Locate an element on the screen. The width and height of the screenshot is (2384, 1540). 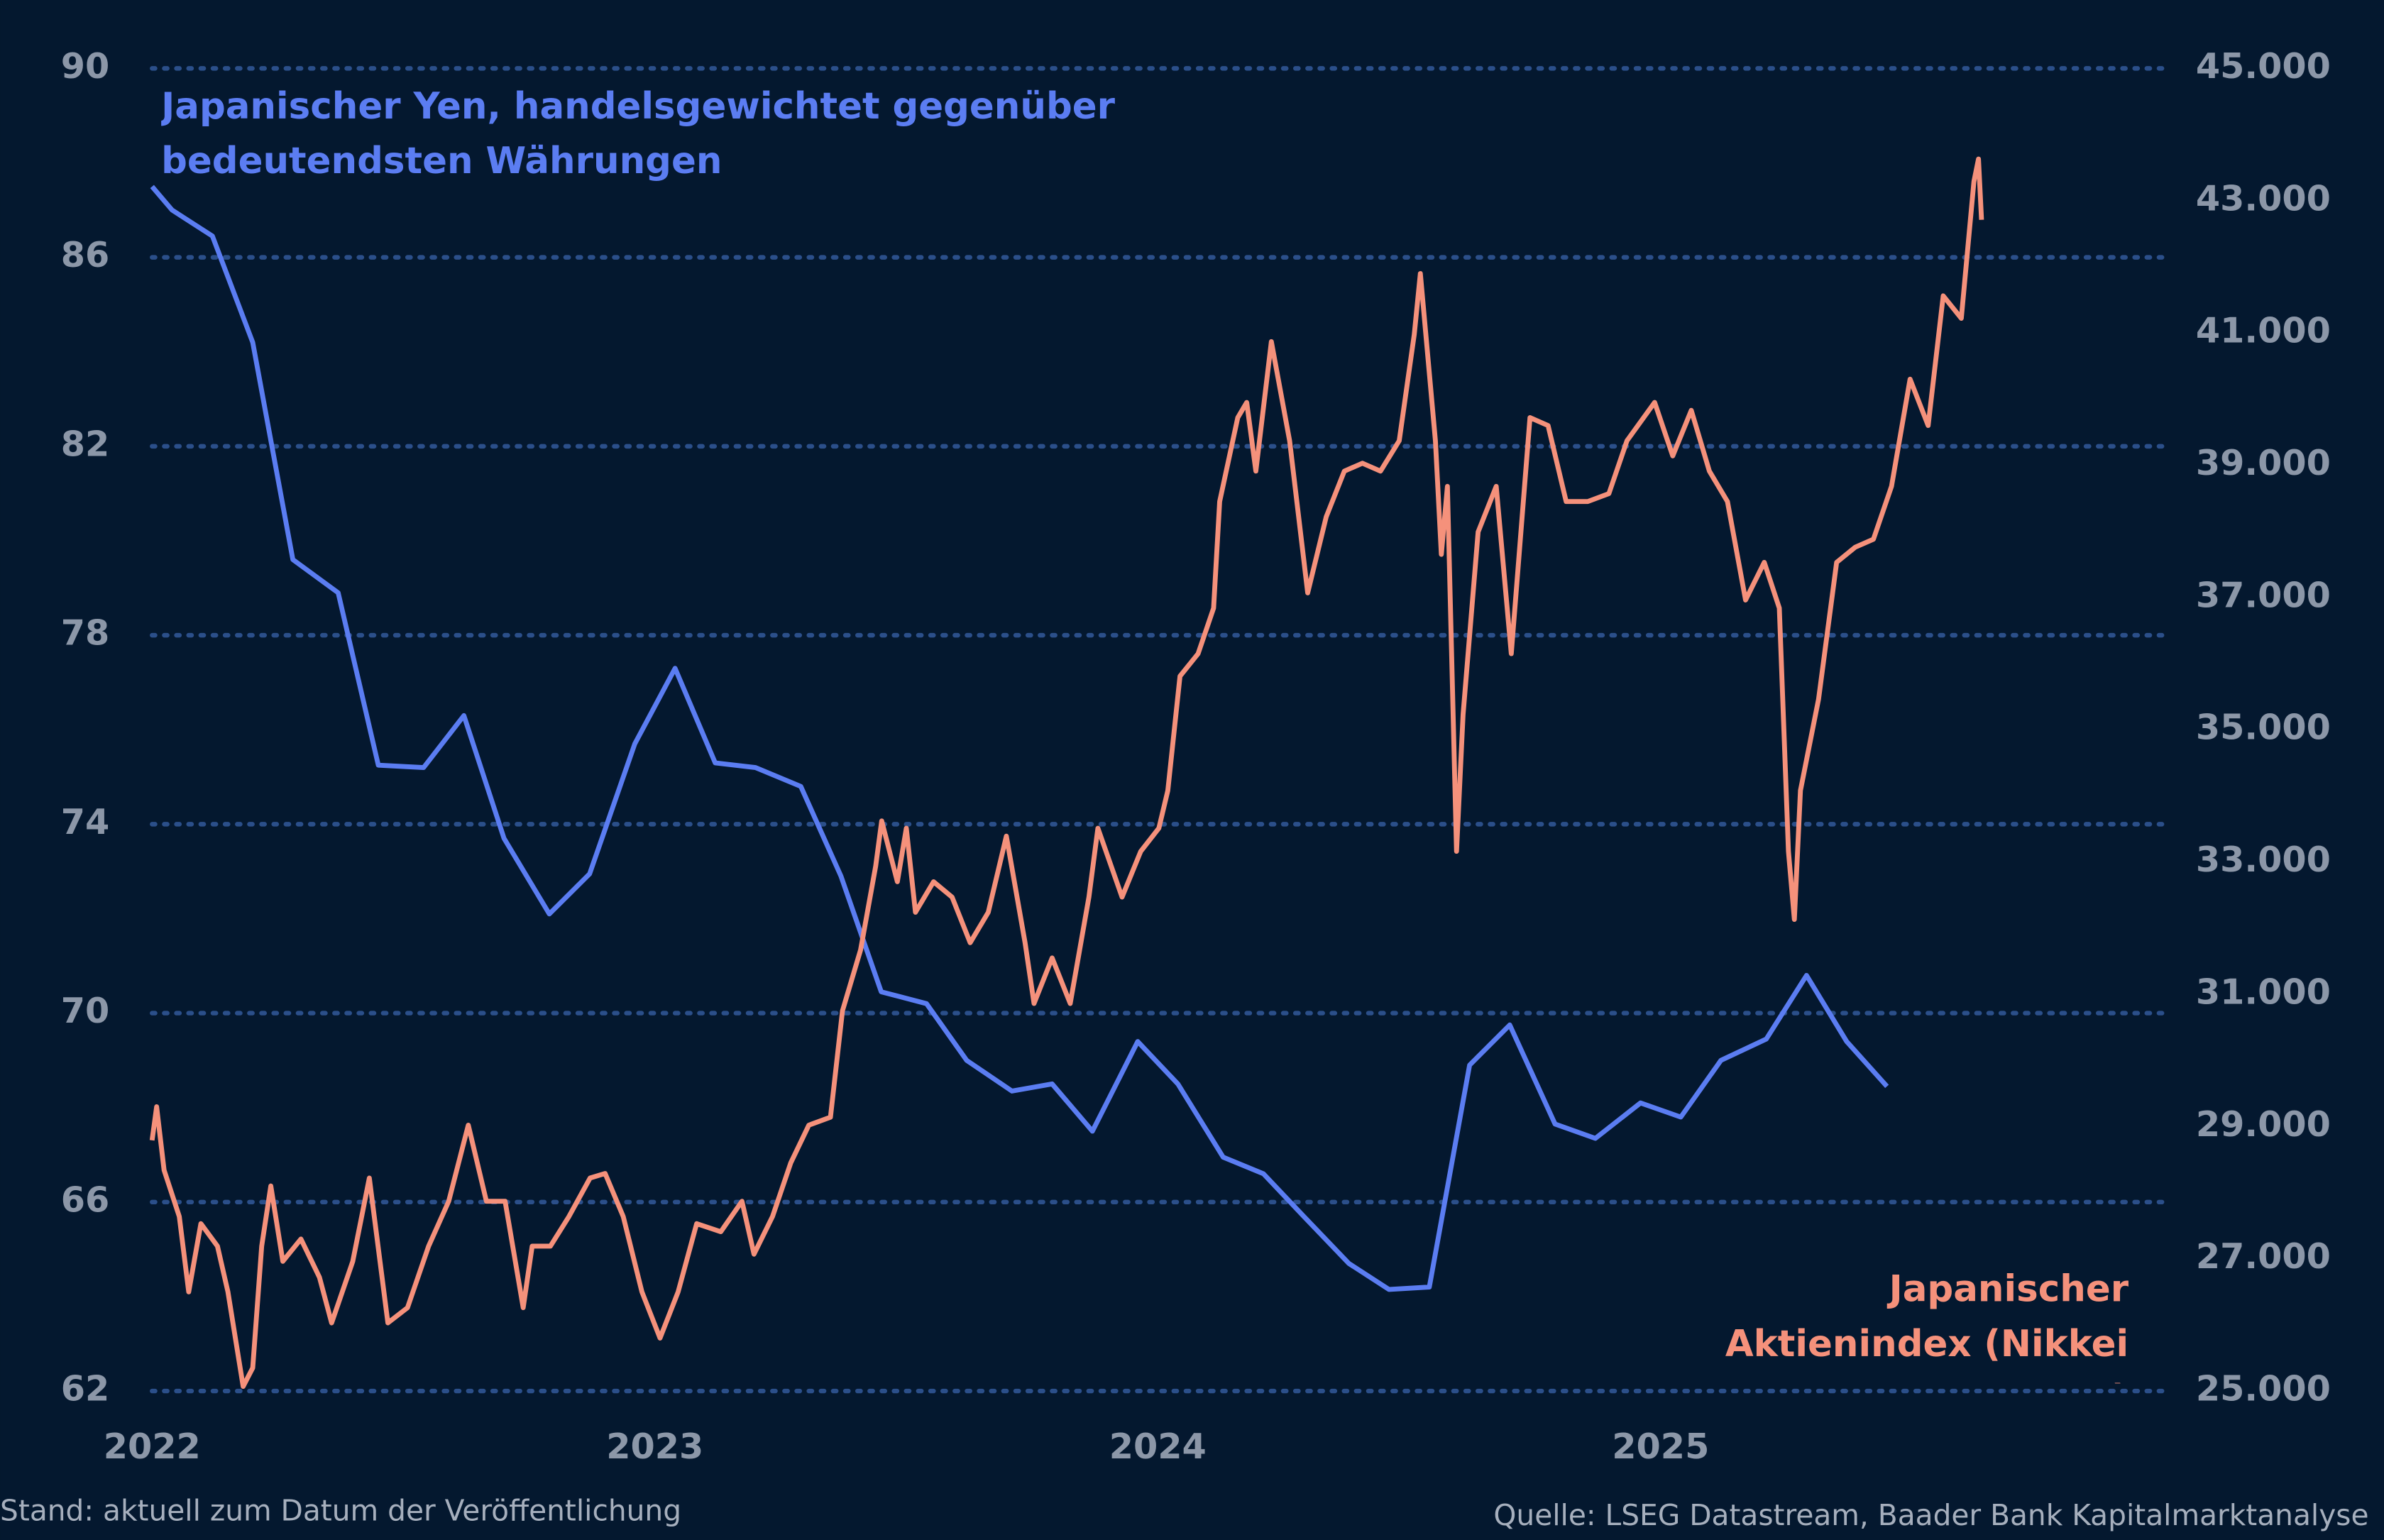
y-tick-label: 82 is located at coordinates (85, 444).